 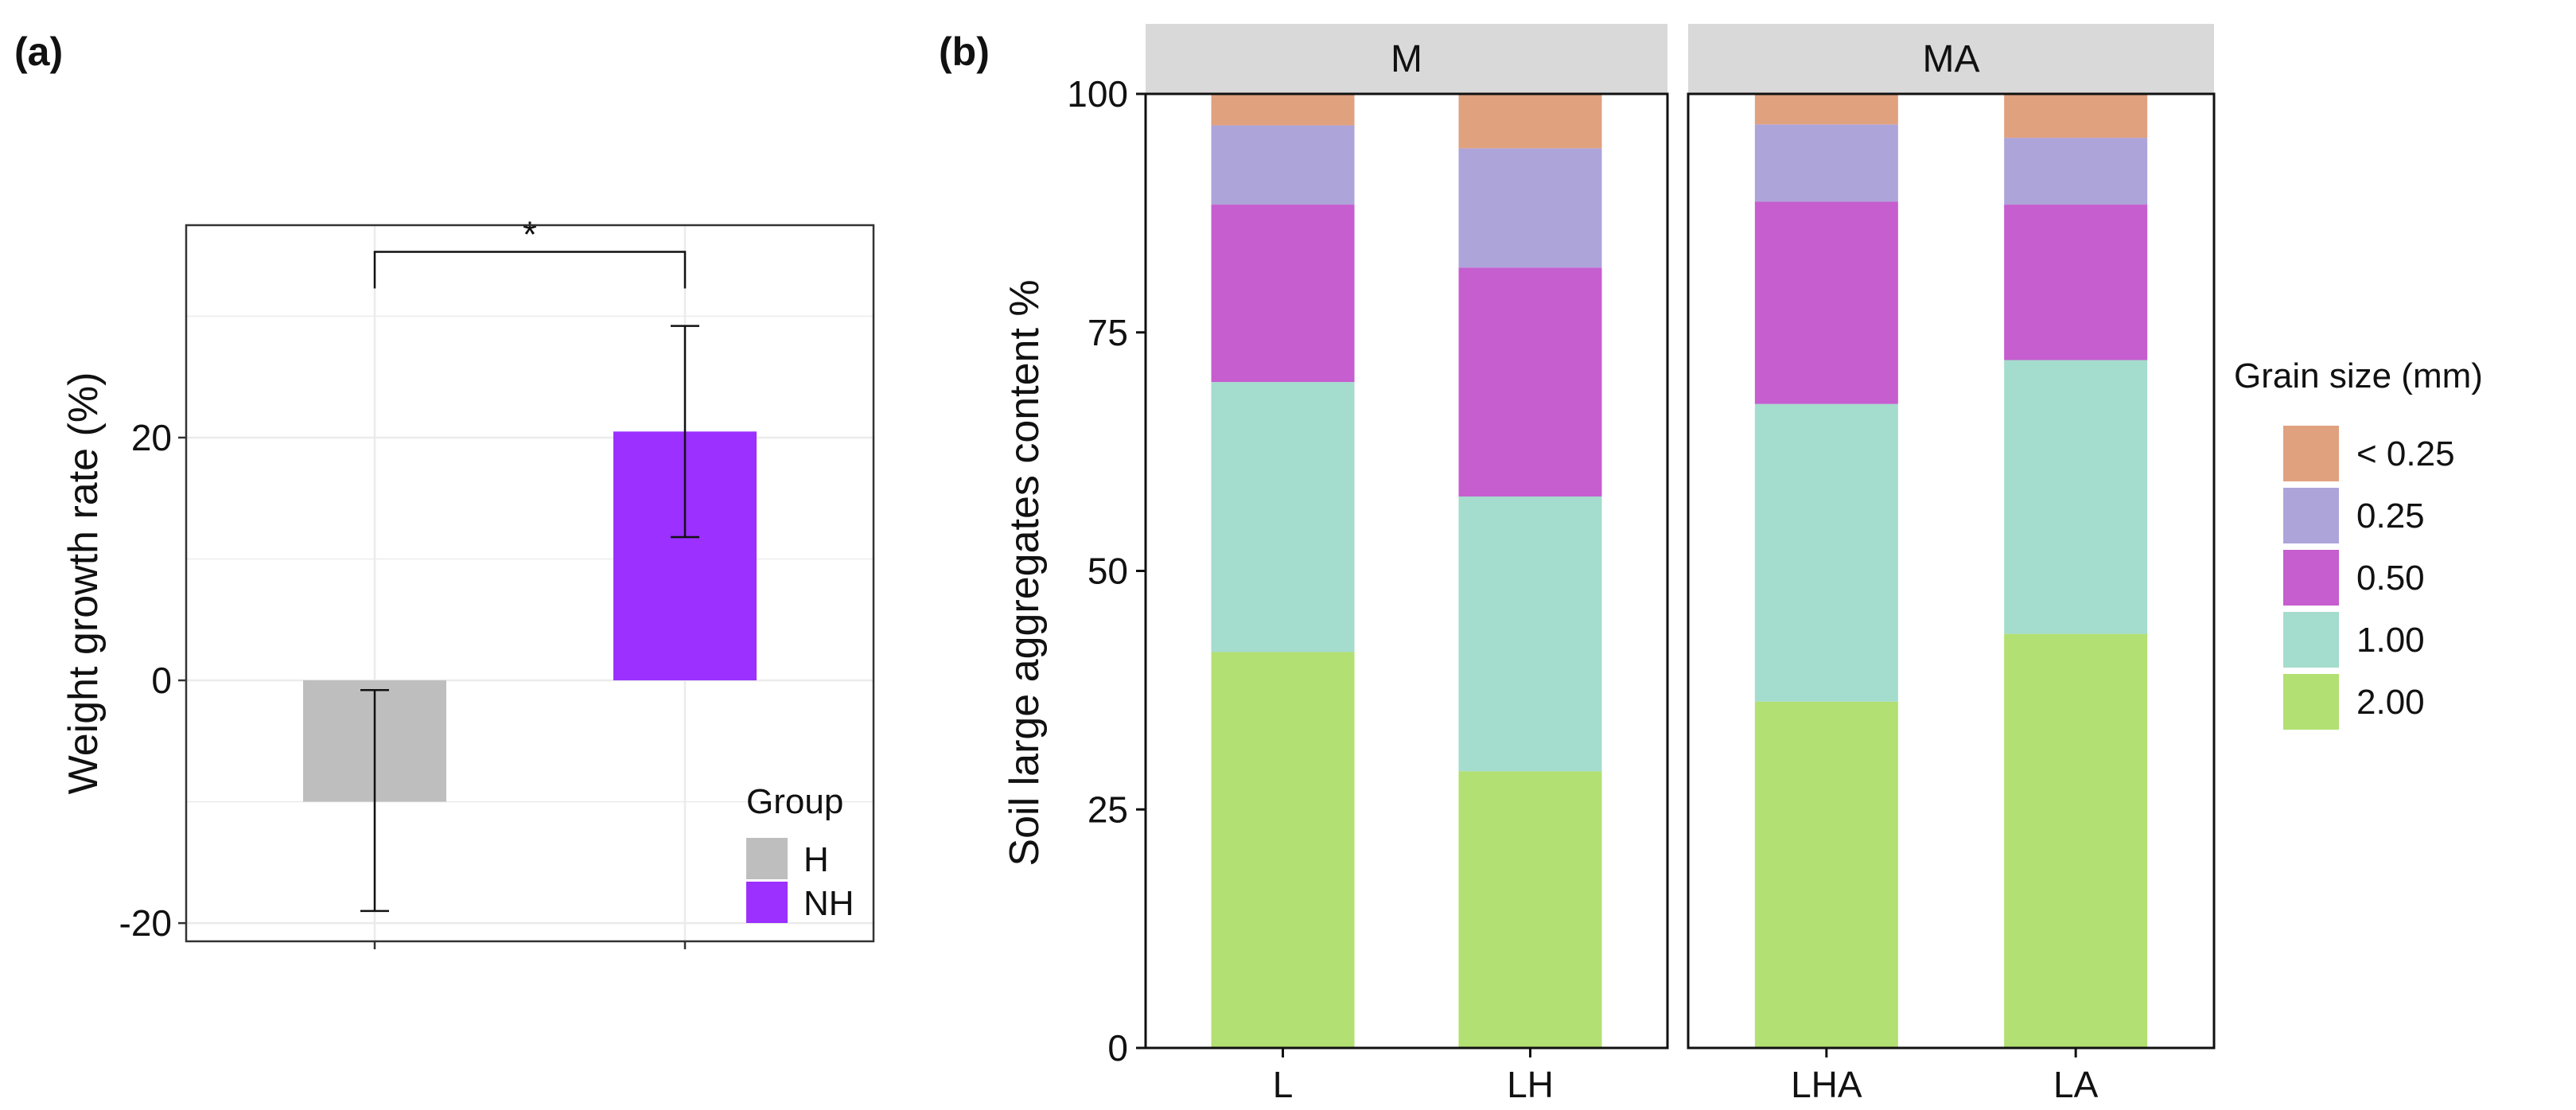 I want to click on legend-label: 0.50, so click(x=2391, y=578).